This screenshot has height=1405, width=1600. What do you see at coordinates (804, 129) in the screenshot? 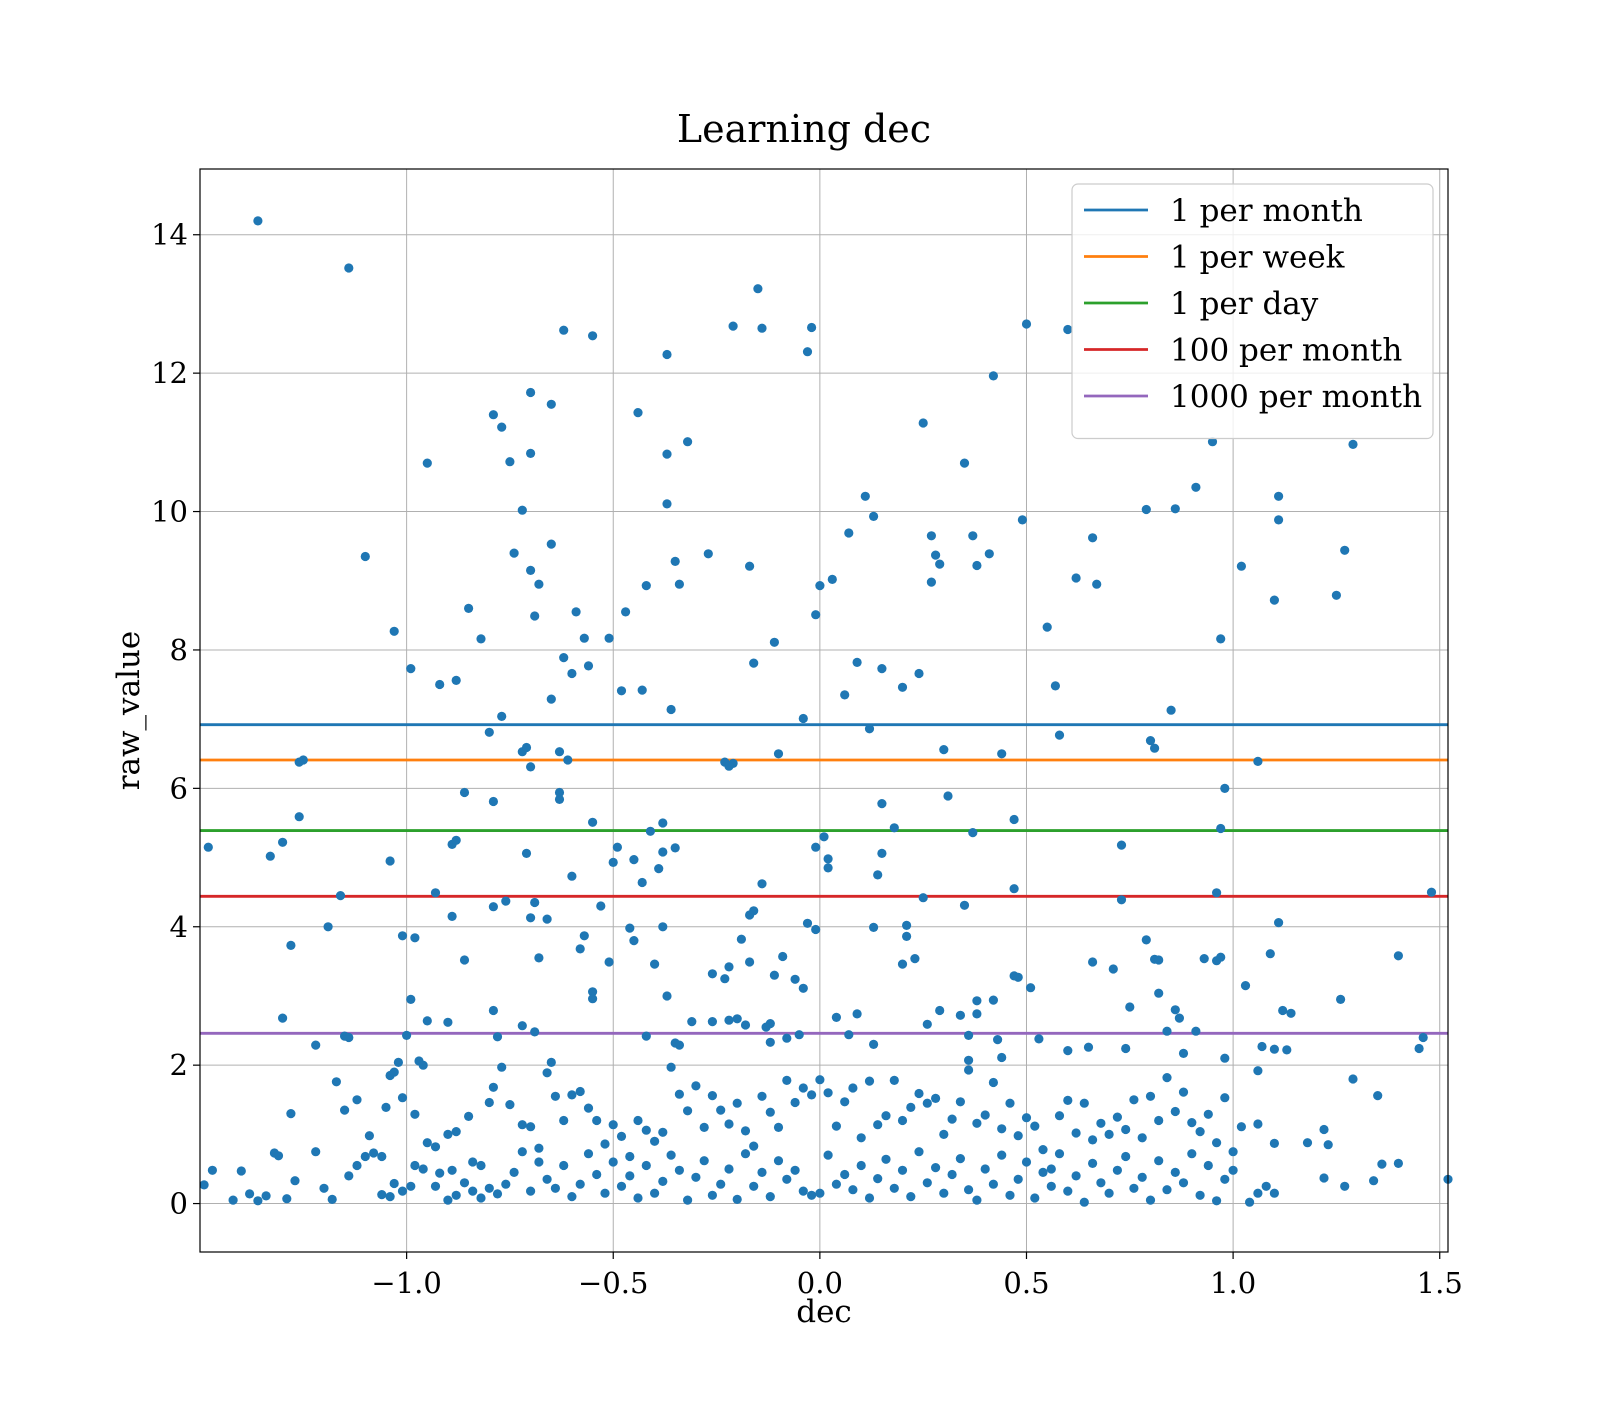
I see `chart-title: Learning dec` at bounding box center [804, 129].